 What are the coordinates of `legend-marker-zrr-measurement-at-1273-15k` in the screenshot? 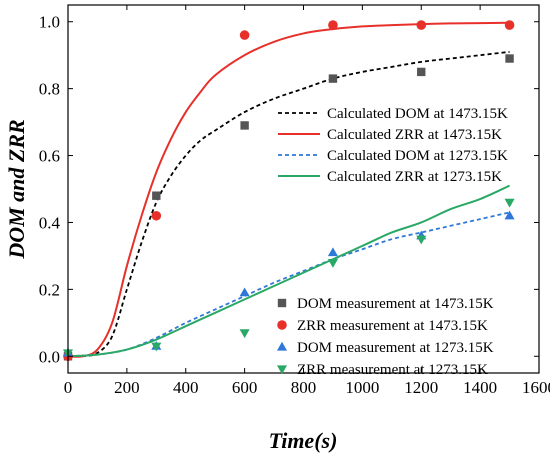 It's located at (282, 370).